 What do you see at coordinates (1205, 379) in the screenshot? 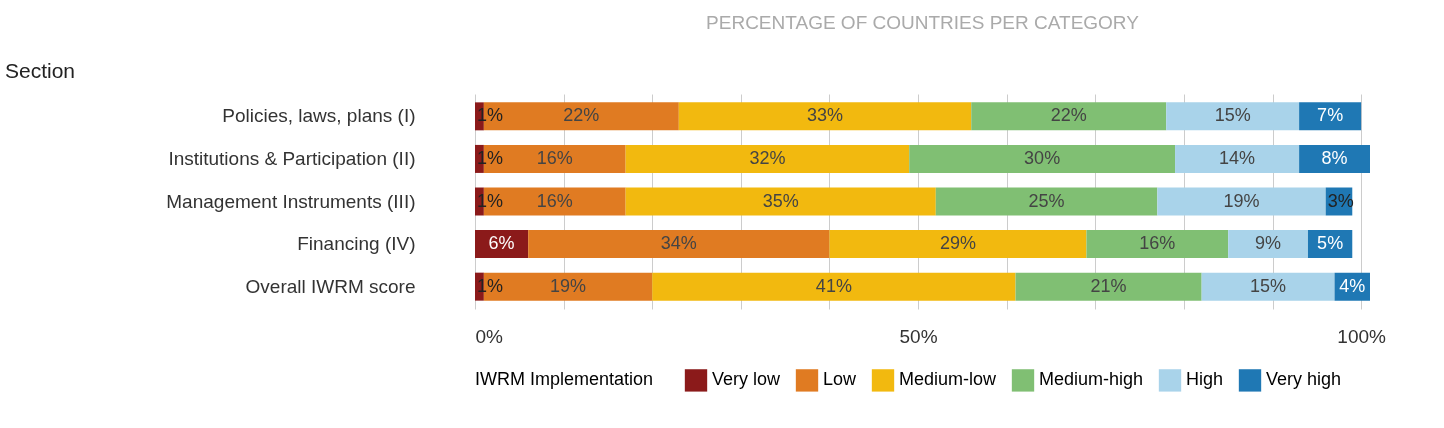
I see `legend-label: High` at bounding box center [1205, 379].